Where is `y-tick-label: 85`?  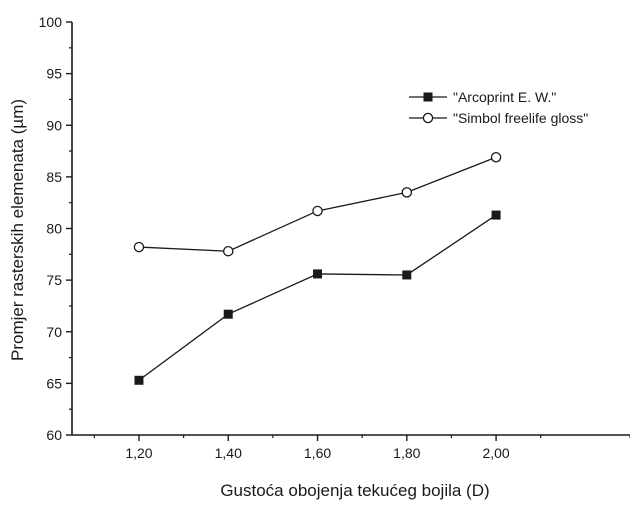 y-tick-label: 85 is located at coordinates (54, 177).